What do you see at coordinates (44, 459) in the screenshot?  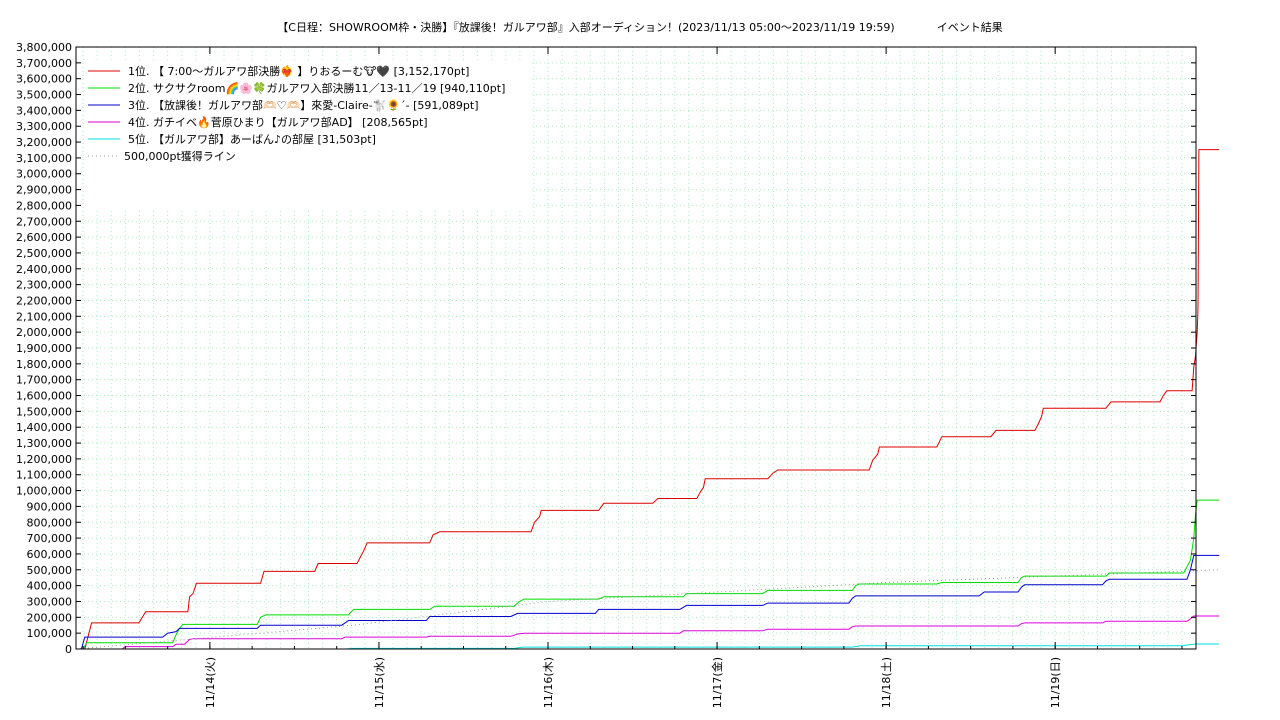 I see `y-tick-label: 1,200,000` at bounding box center [44, 459].